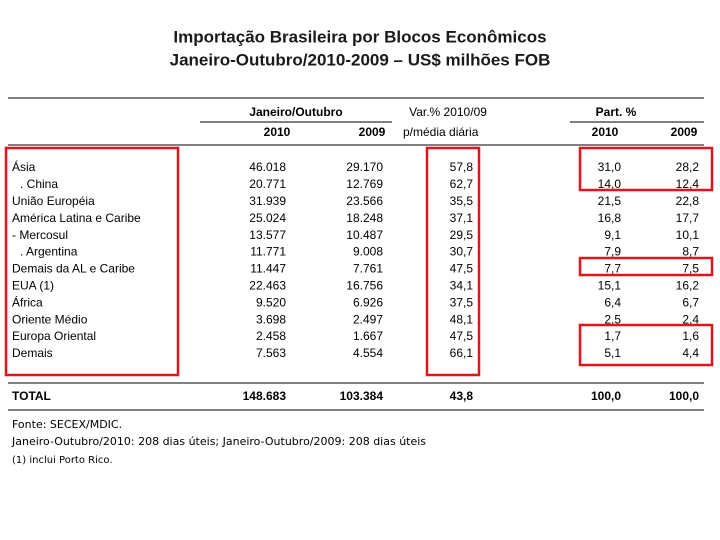  What do you see at coordinates (688, 201) in the screenshot?
I see `row-cell: 22,8` at bounding box center [688, 201].